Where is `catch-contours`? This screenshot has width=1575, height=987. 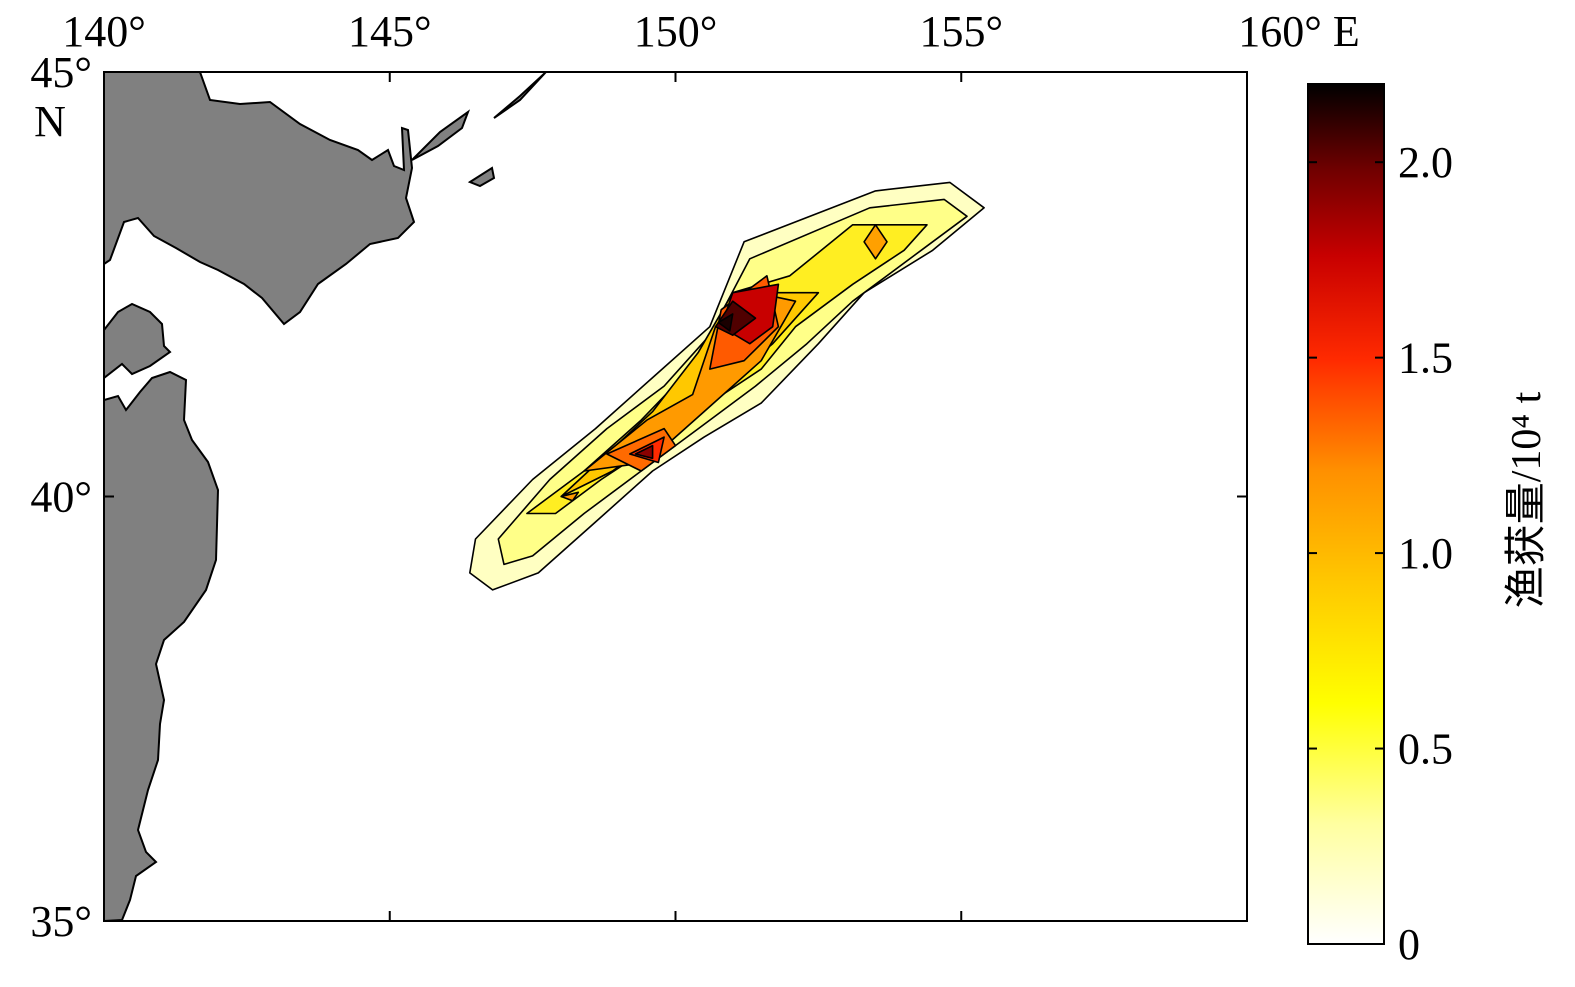
catch-contours is located at coordinates (727, 386).